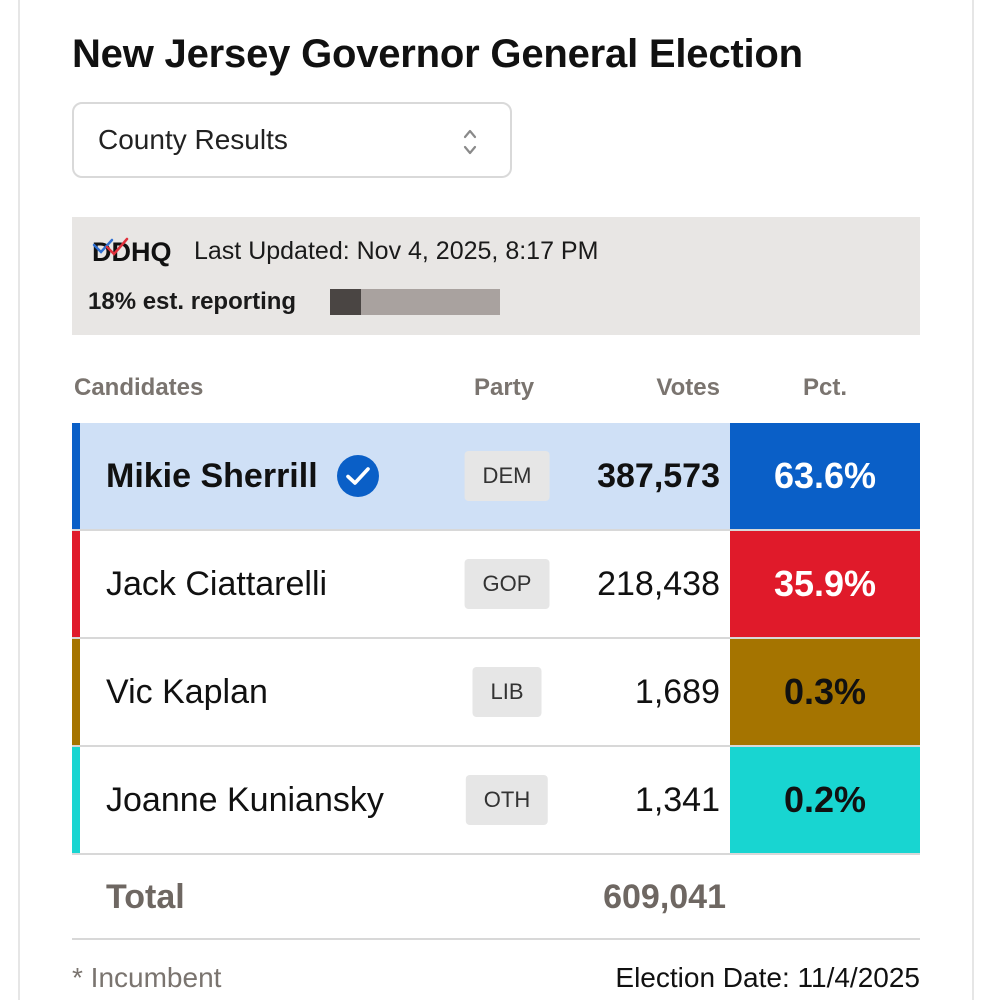 This screenshot has height=1000, width=992. Describe the element at coordinates (658, 475) in the screenshot. I see `vote-count: 387,573` at that location.